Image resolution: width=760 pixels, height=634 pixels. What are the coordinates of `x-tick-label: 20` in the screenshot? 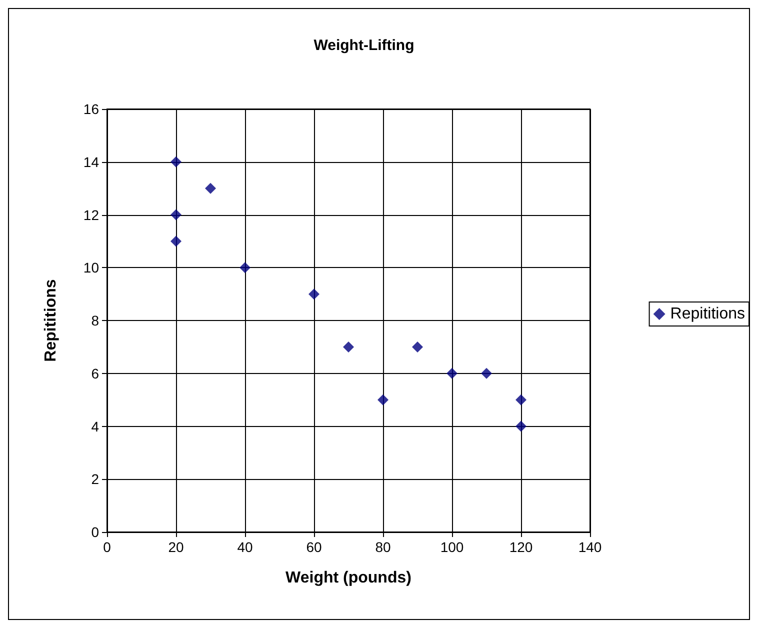 It's located at (176, 547).